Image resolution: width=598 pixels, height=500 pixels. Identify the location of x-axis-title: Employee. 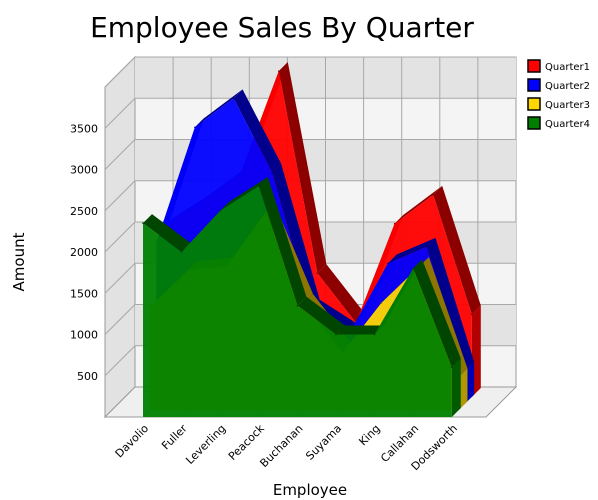
(310, 490).